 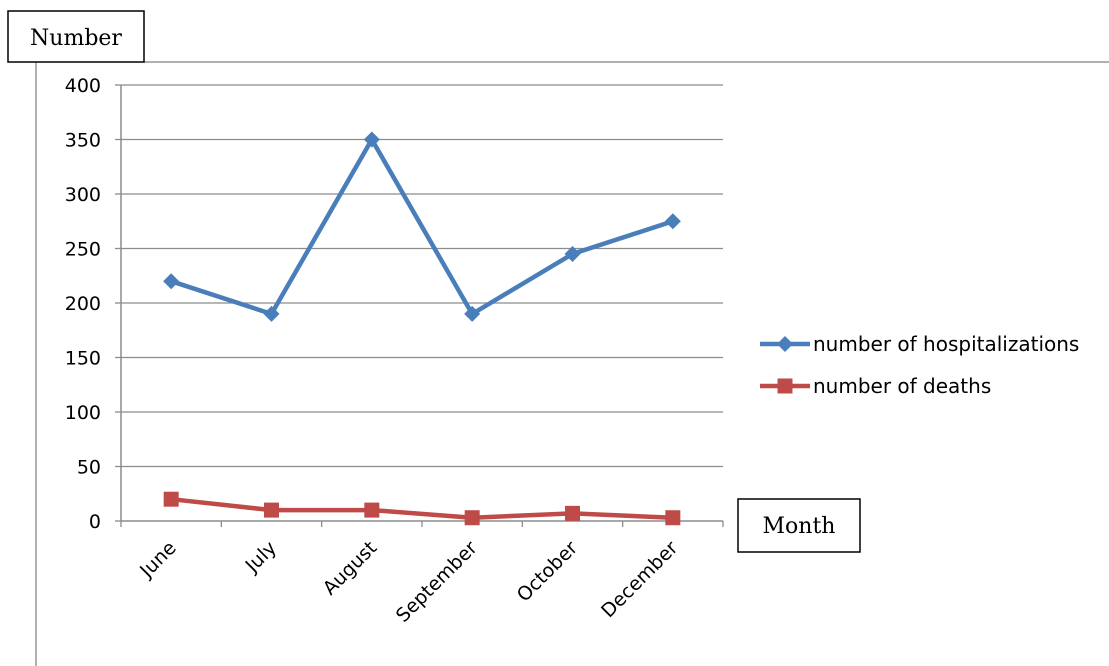 What do you see at coordinates (95, 522) in the screenshot?
I see `y-tick-label: 0` at bounding box center [95, 522].